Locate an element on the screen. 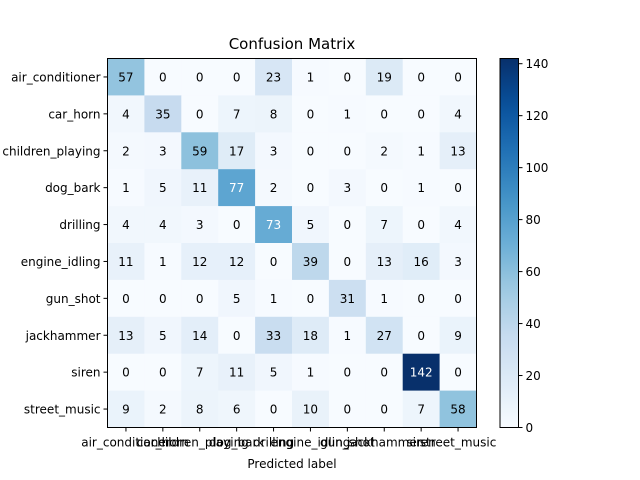  cell-value-label: 4 is located at coordinates (126, 225).